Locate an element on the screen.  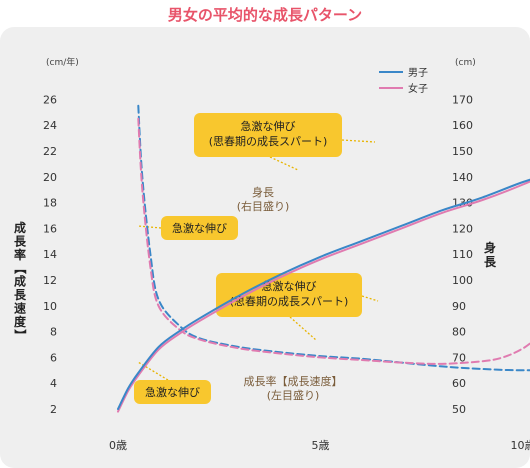
annotation-text: (右目盛り) is located at coordinates (263, 206).